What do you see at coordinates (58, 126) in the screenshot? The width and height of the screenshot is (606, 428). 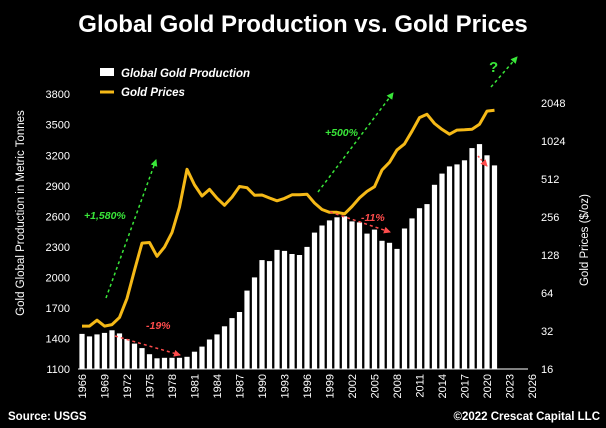 I see `y-left-tick-label: 3500` at bounding box center [58, 126].